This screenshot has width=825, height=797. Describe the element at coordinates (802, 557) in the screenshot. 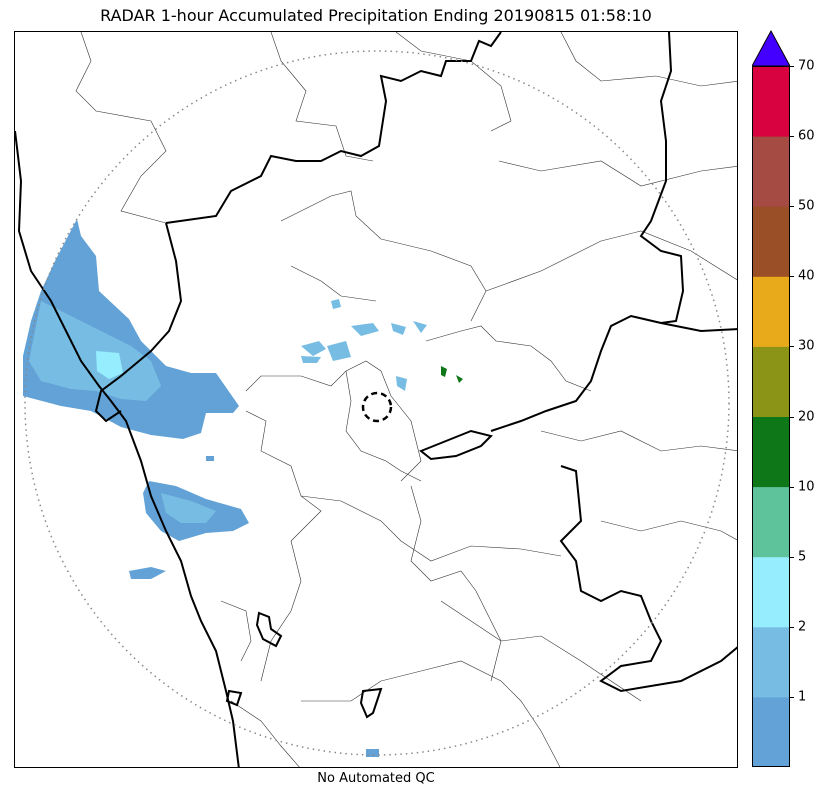

I see `colorbar-tick-label: 5` at that location.